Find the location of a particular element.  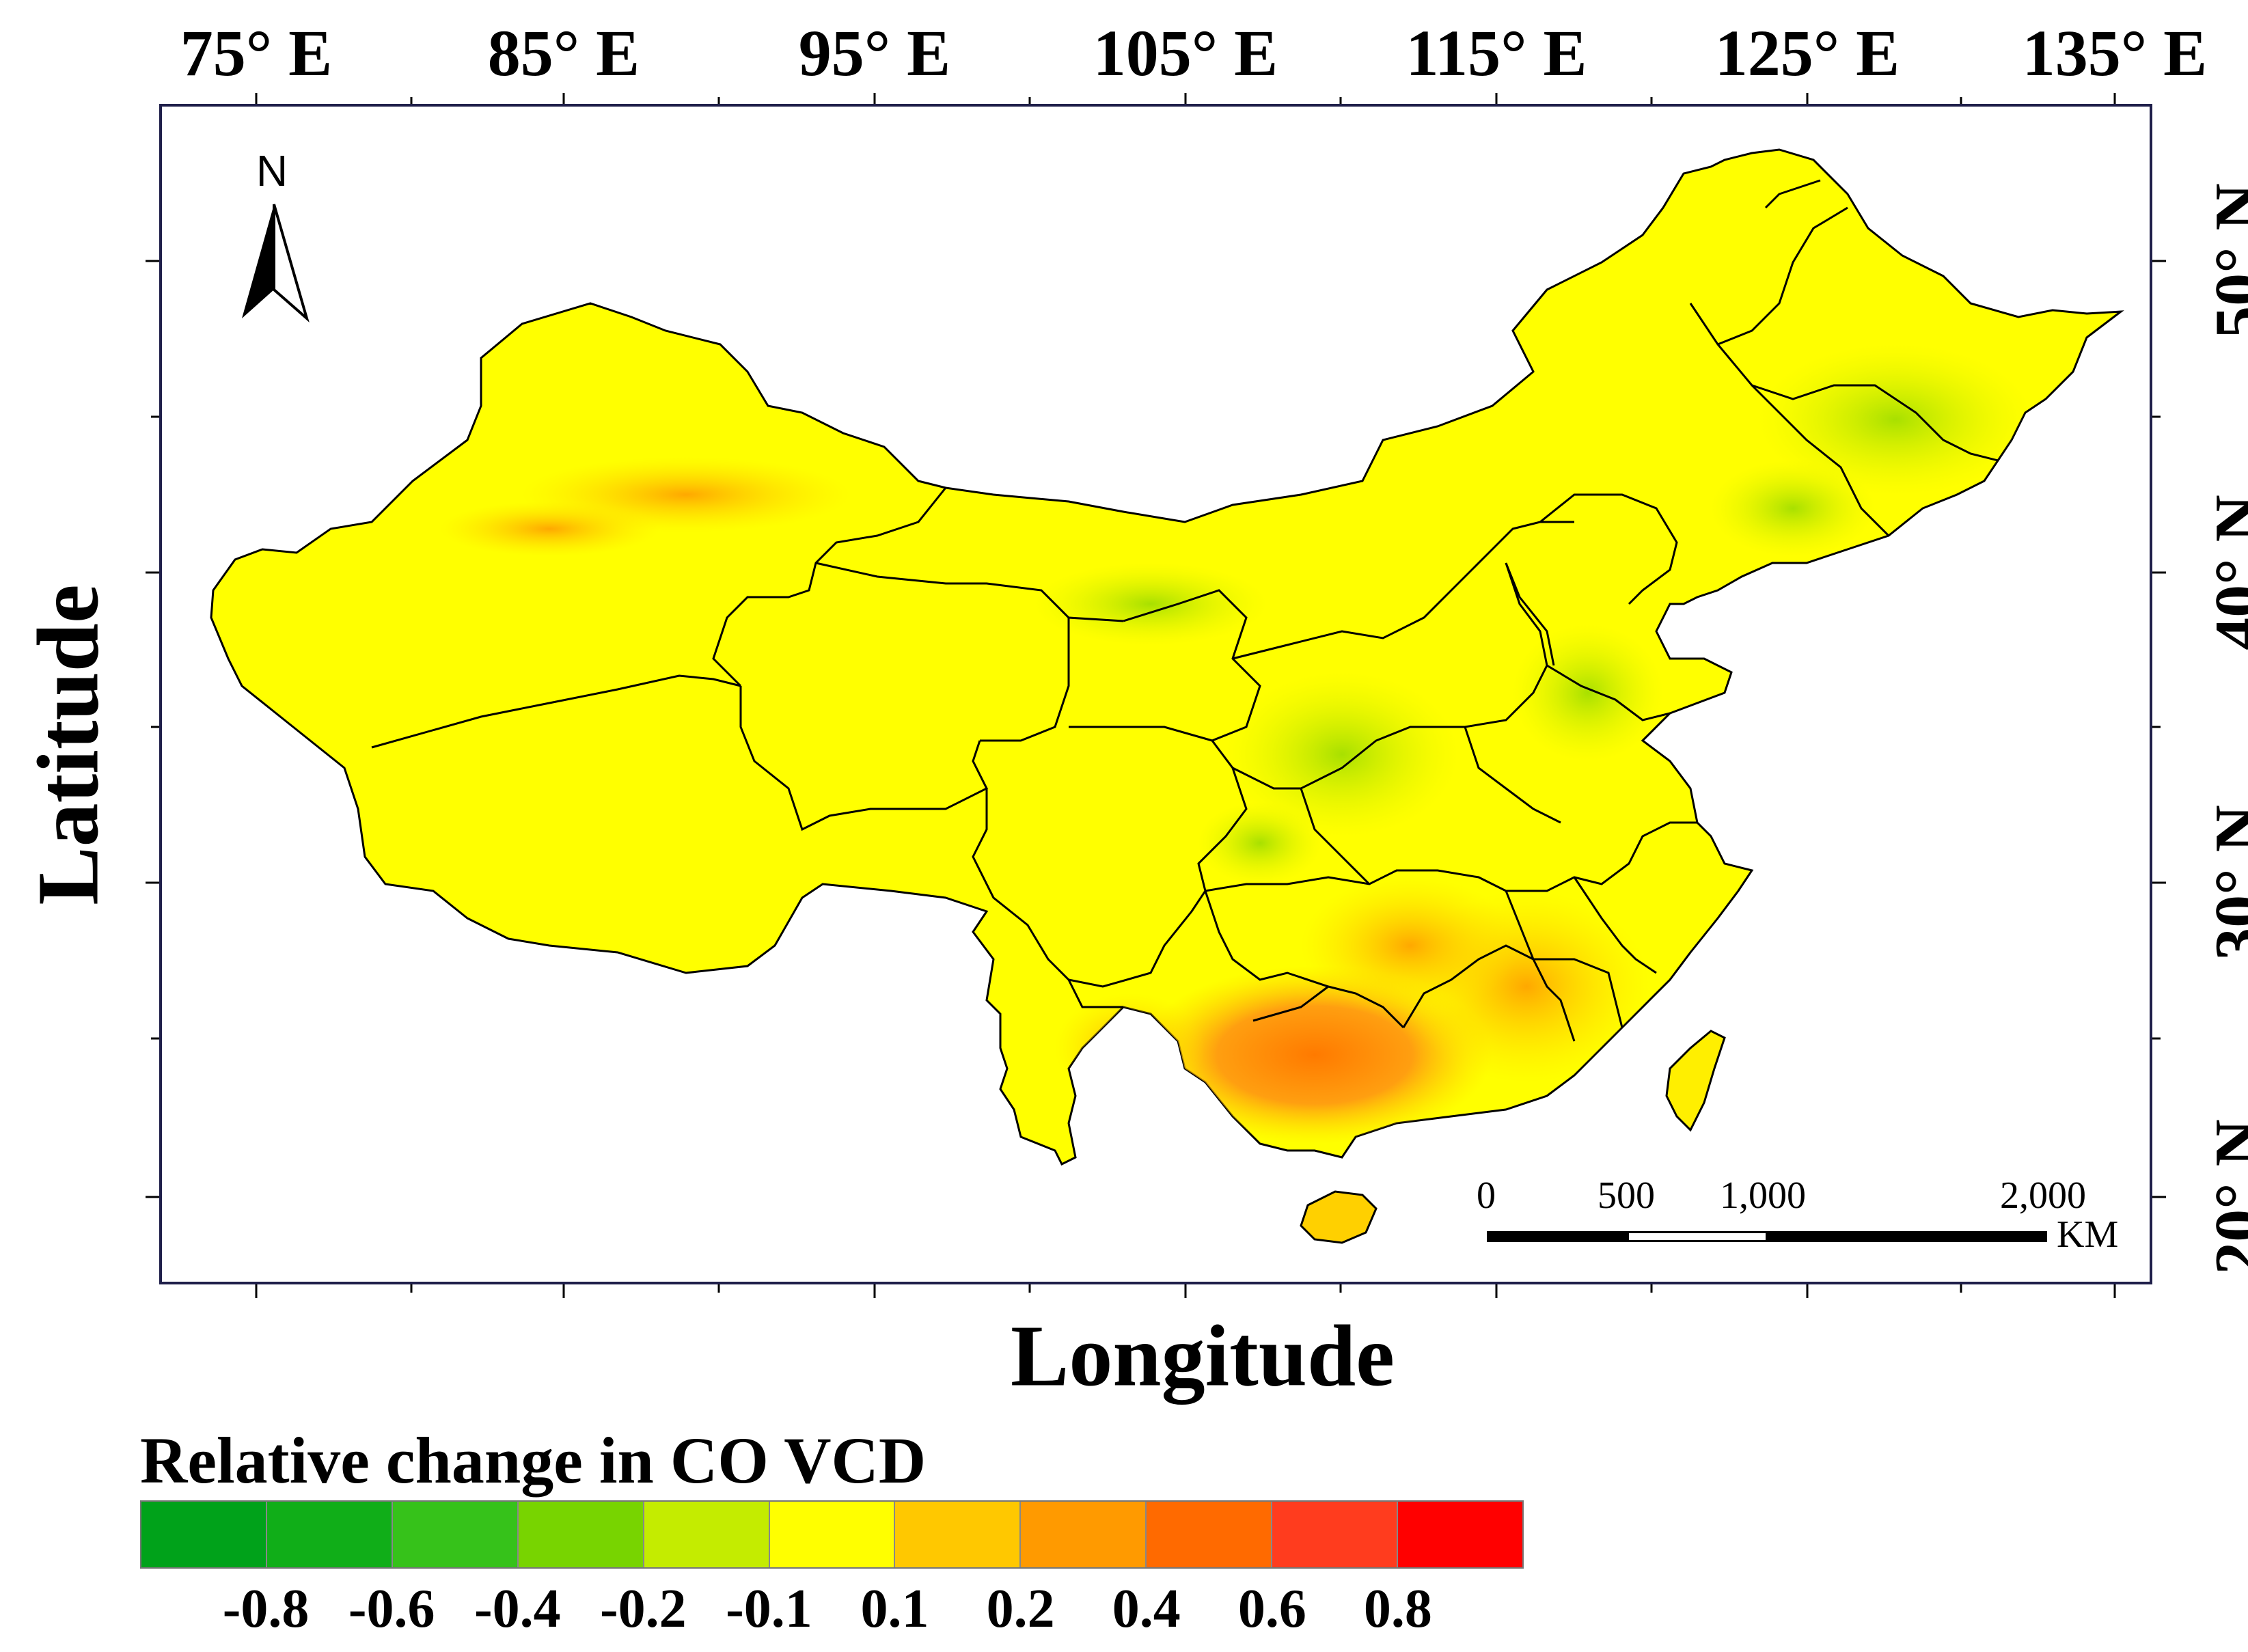

scale-label-1000: 1,000 is located at coordinates (1763, 1195).